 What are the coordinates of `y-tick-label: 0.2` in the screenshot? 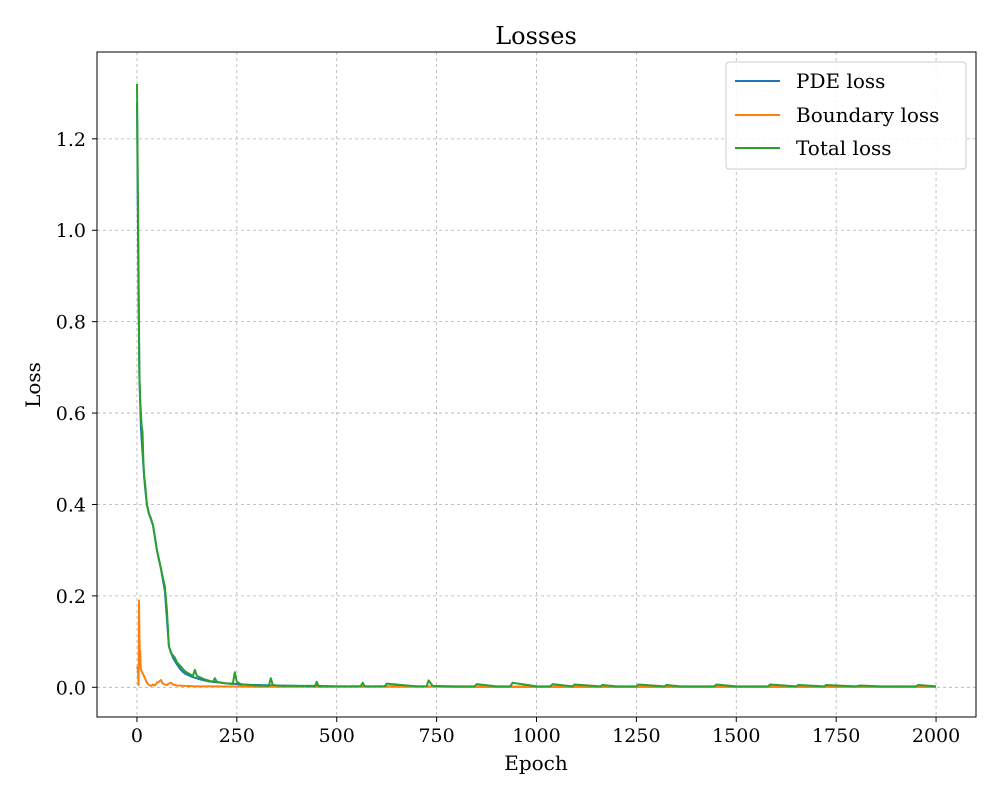 It's located at (71, 597).